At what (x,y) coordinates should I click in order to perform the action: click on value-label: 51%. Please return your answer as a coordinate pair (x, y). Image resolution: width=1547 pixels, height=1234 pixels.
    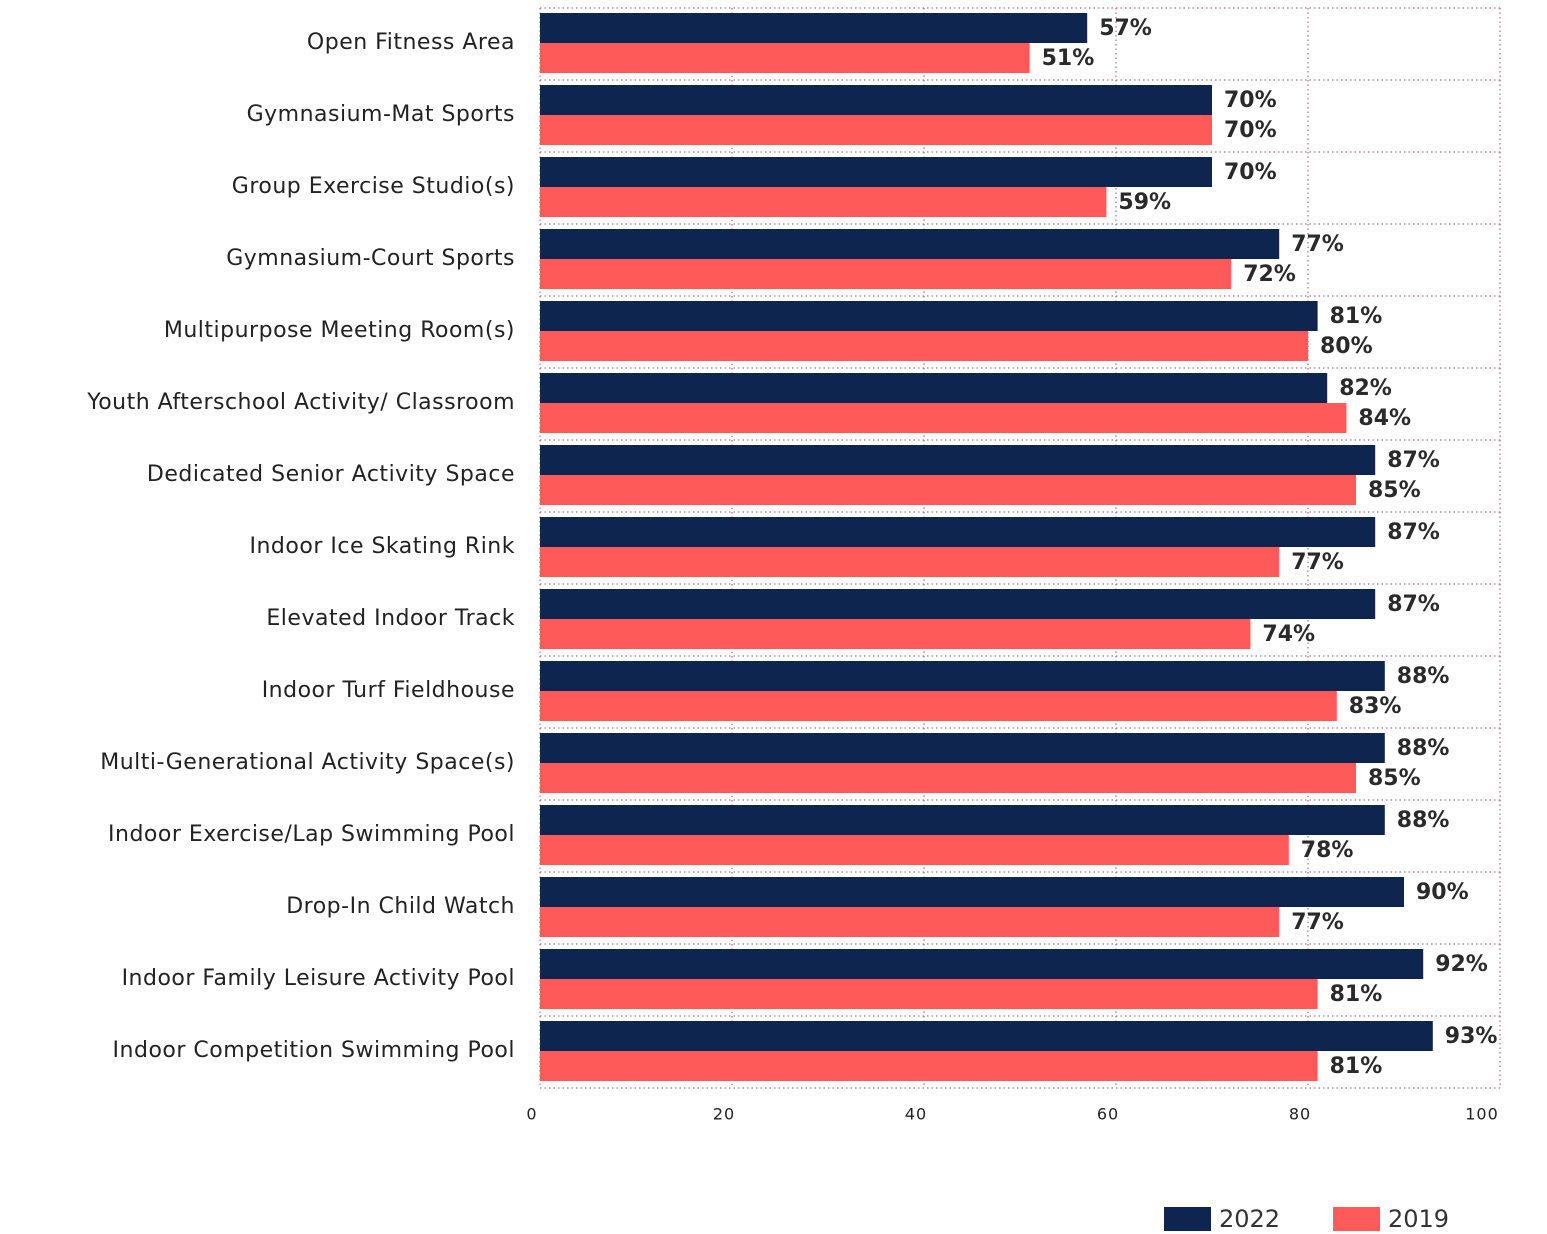
    Looking at the image, I should click on (1068, 58).